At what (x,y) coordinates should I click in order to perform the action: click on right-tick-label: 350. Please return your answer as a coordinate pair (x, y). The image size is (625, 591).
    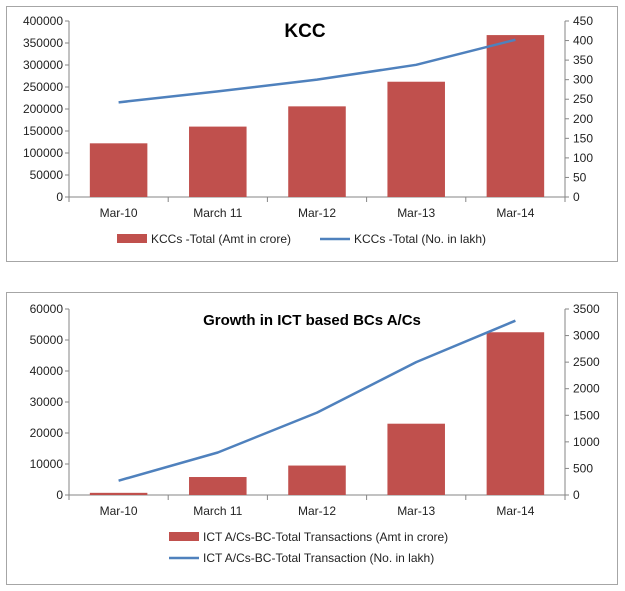
    Looking at the image, I should click on (583, 60).